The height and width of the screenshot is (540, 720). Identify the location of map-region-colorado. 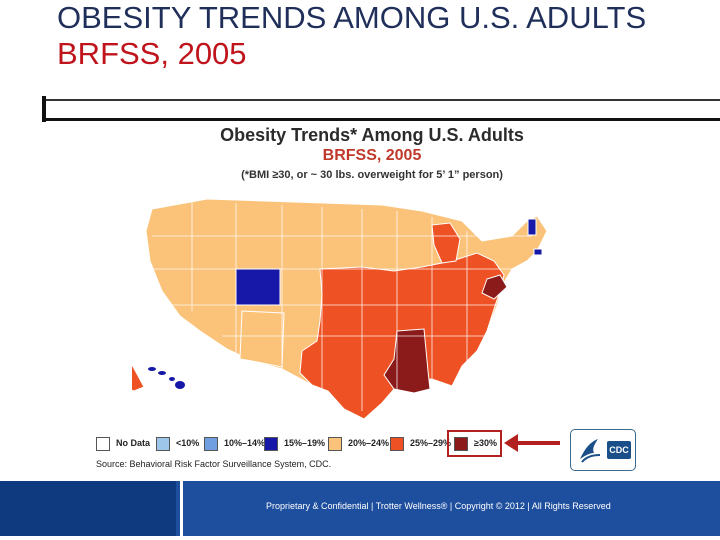
(258, 287).